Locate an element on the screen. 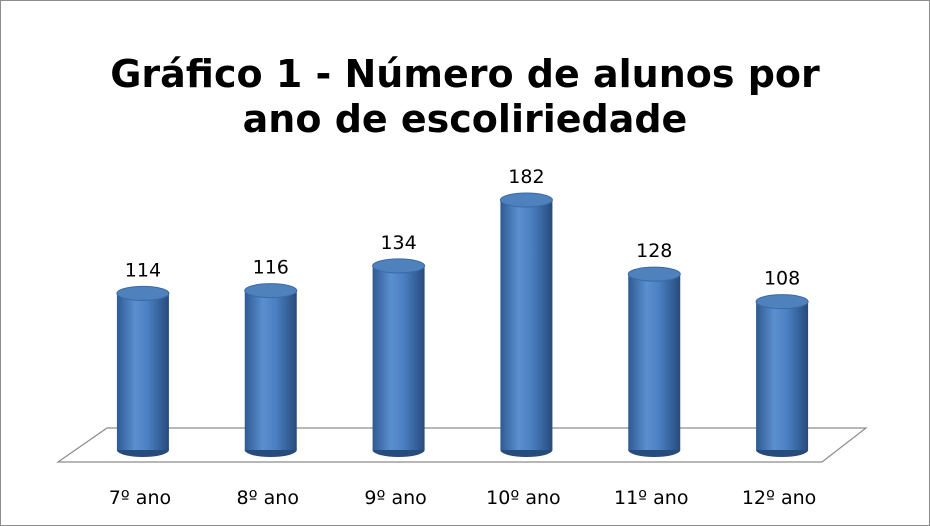  x-tick-label: 9º ano is located at coordinates (395, 498).